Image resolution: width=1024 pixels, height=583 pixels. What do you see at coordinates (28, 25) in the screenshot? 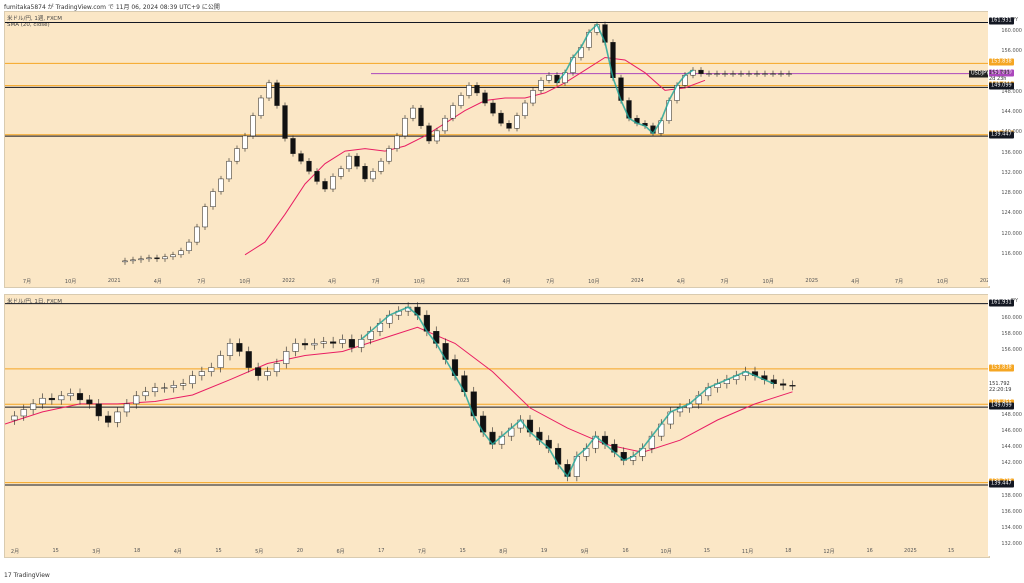
I see `indicator-label: SMA (20, close)` at bounding box center [28, 25].